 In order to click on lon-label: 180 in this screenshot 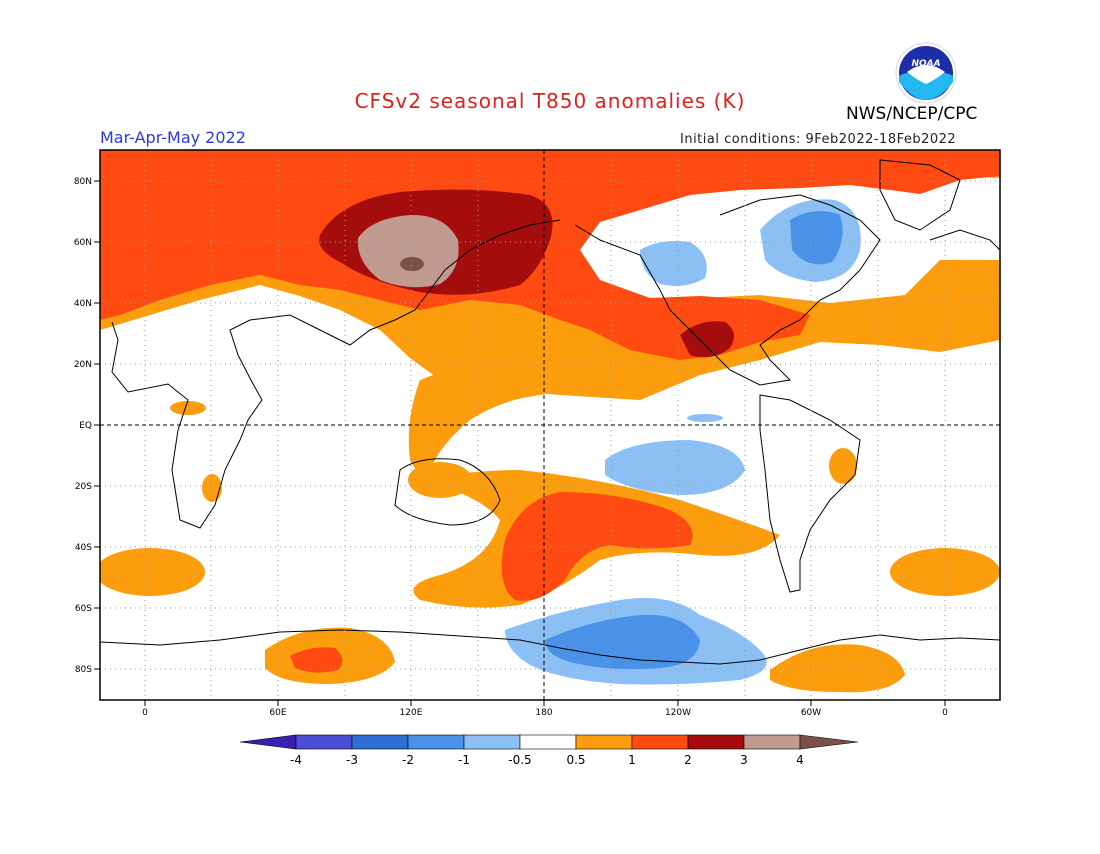, I will do `click(543, 713)`.